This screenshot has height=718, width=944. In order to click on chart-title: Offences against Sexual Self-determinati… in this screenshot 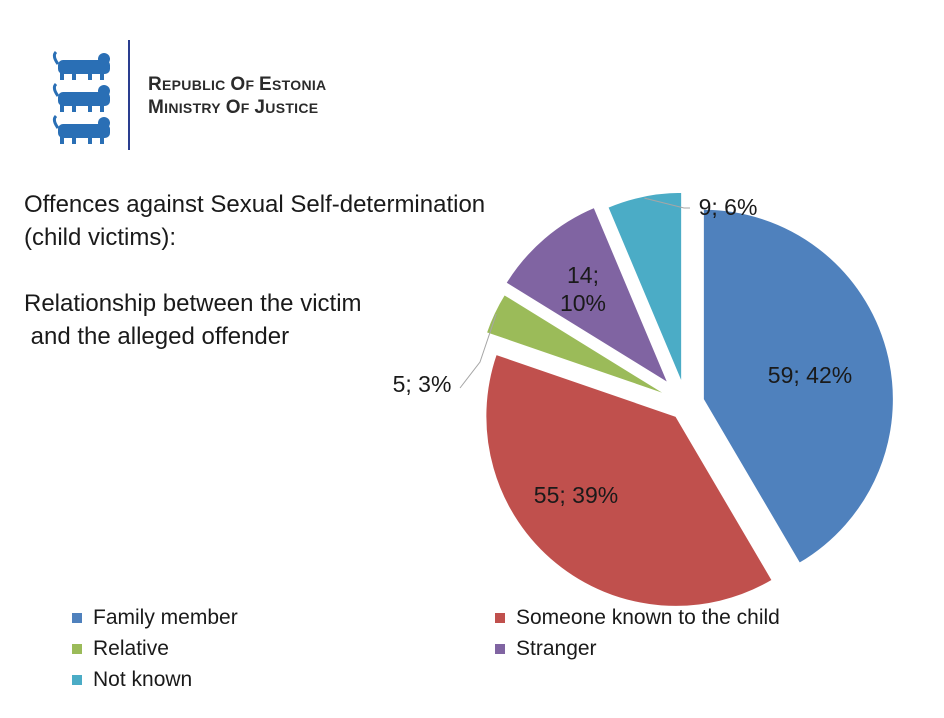, I will do `click(304, 270)`.